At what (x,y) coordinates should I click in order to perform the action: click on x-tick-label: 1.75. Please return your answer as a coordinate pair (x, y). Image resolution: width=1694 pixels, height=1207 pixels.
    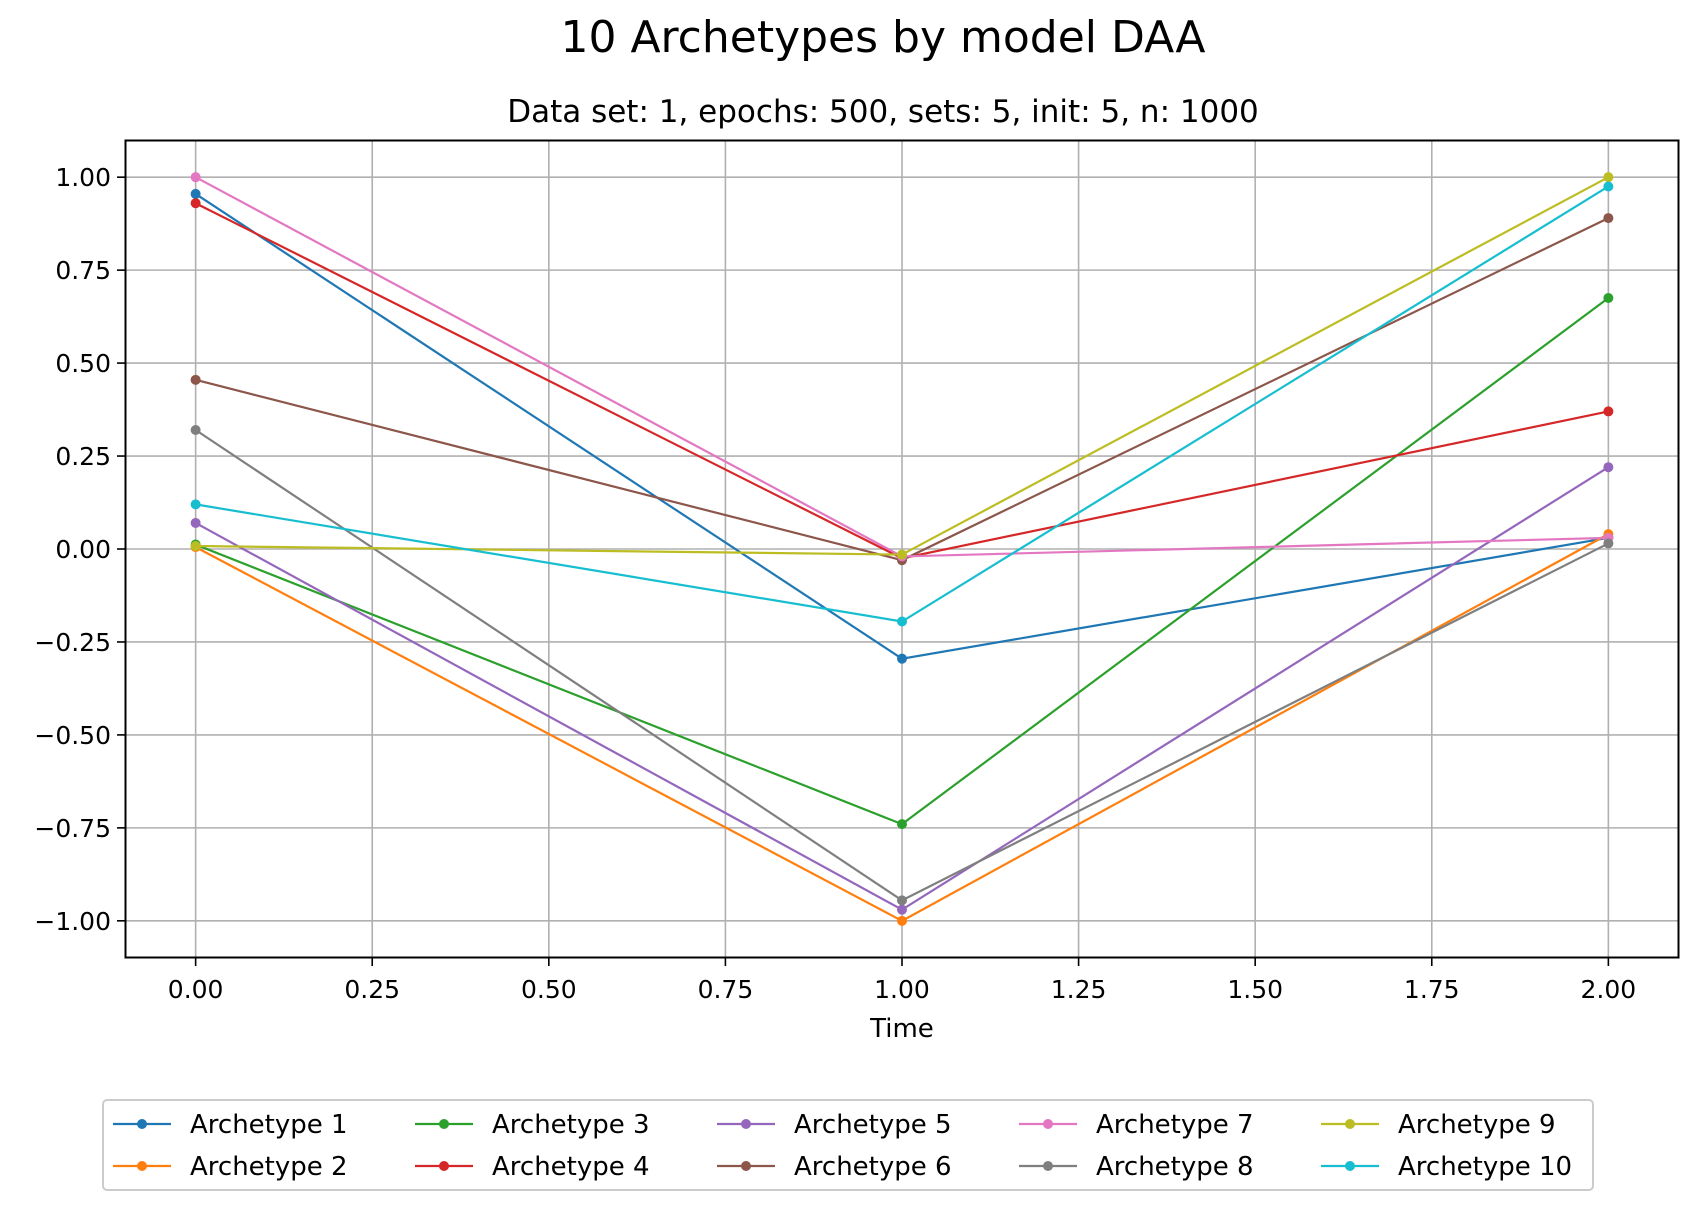
    Looking at the image, I should click on (1432, 989).